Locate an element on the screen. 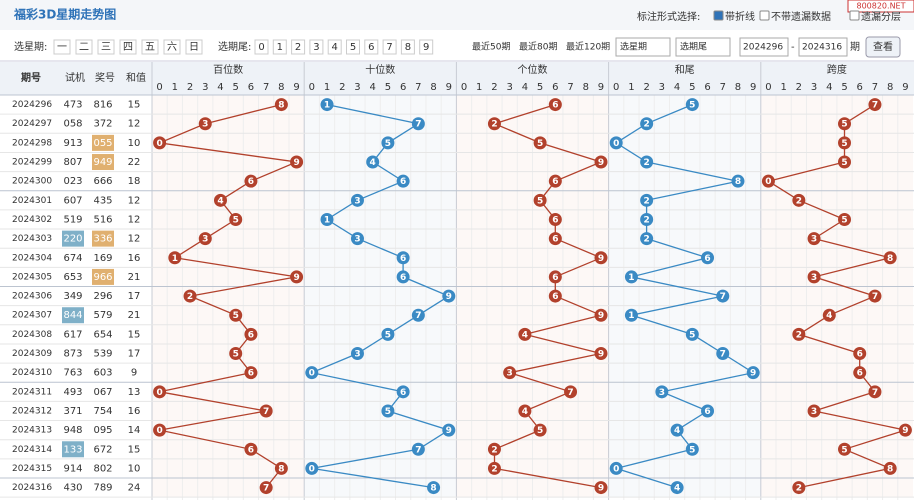 This screenshot has width=914, height=500. to: 2024316 is located at coordinates (822, 48).